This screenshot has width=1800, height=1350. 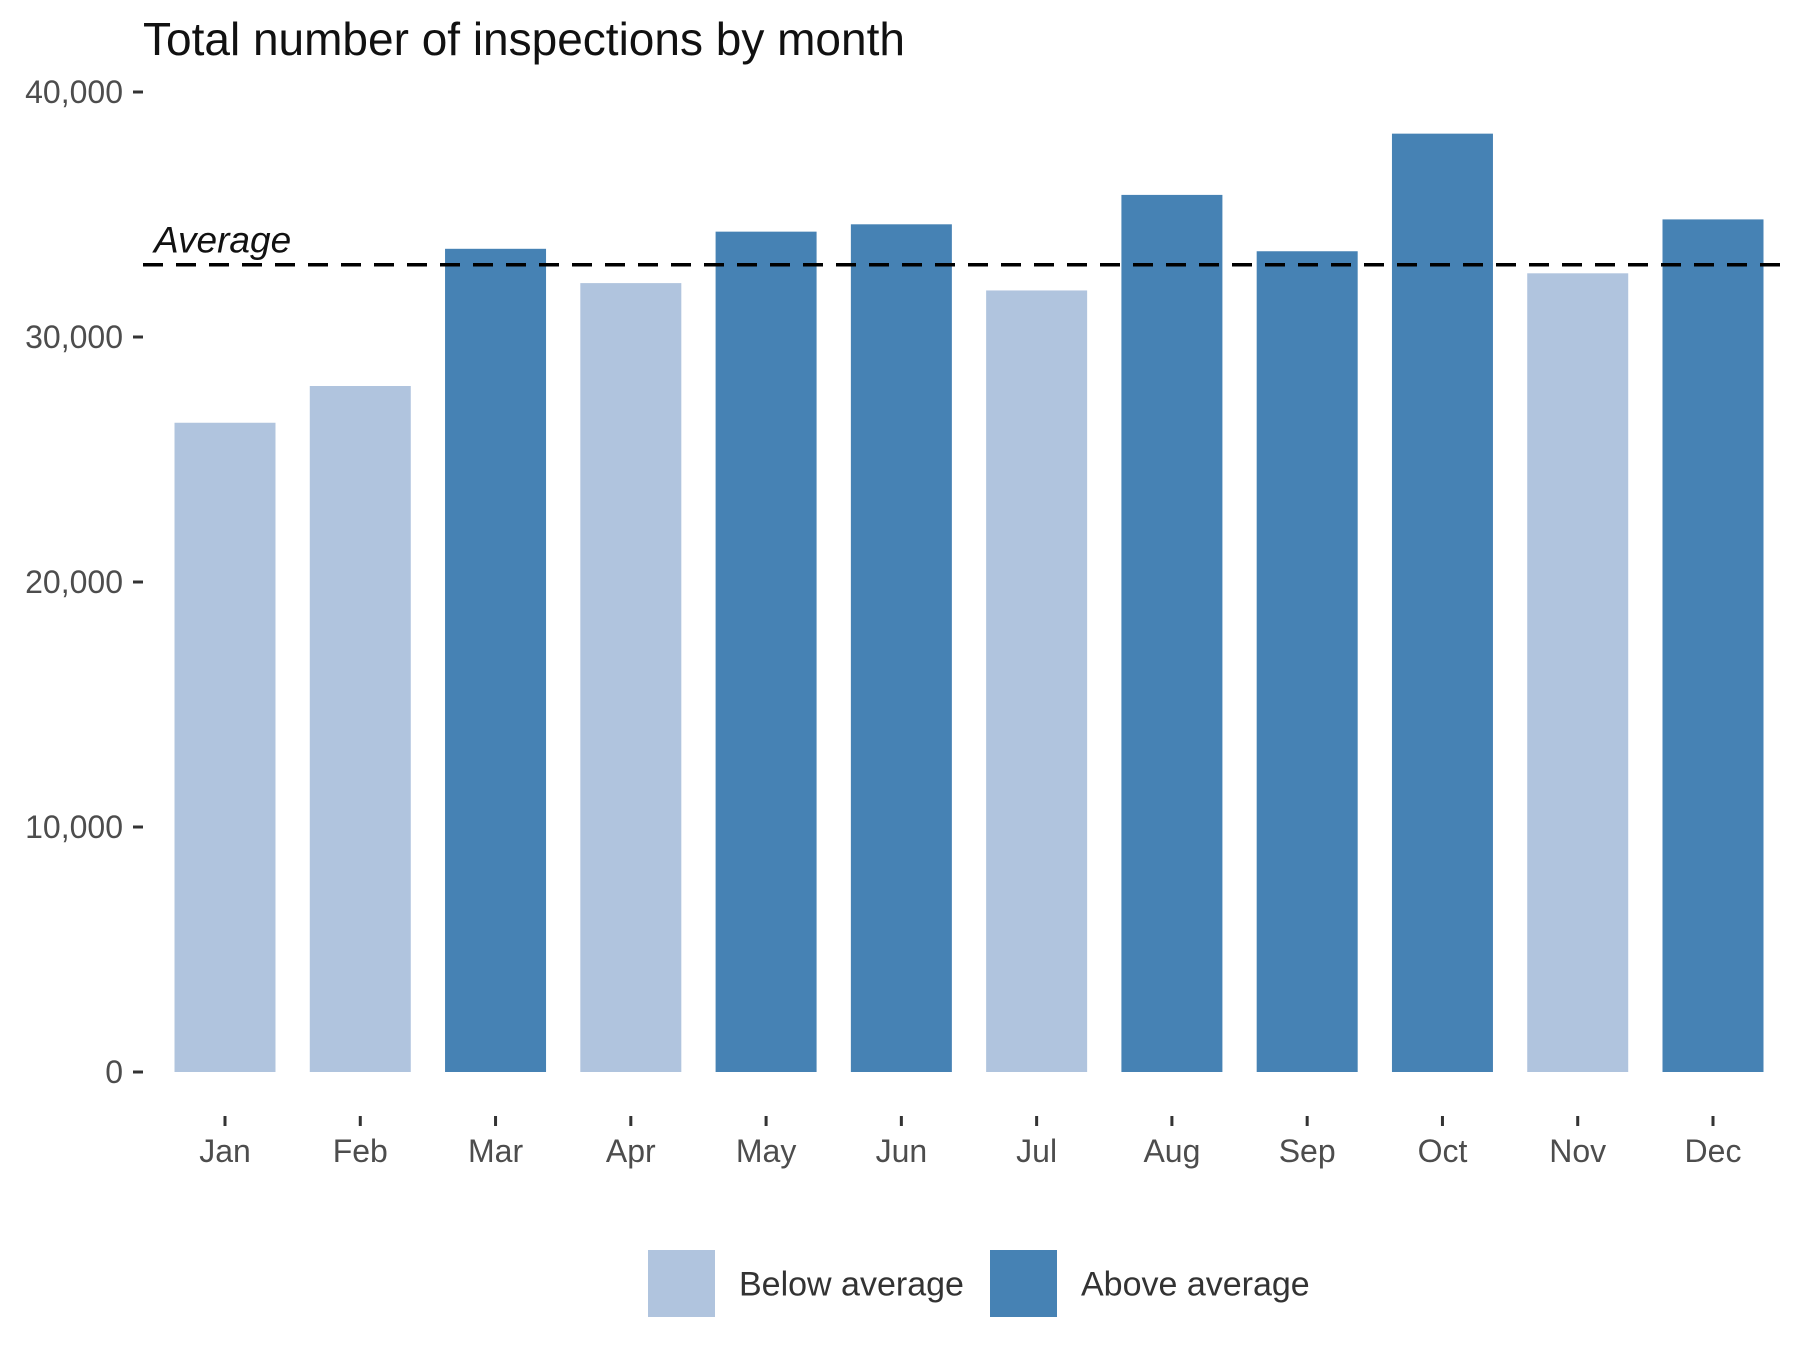 What do you see at coordinates (965, 243) in the screenshot?
I see `average-reference: Average` at bounding box center [965, 243].